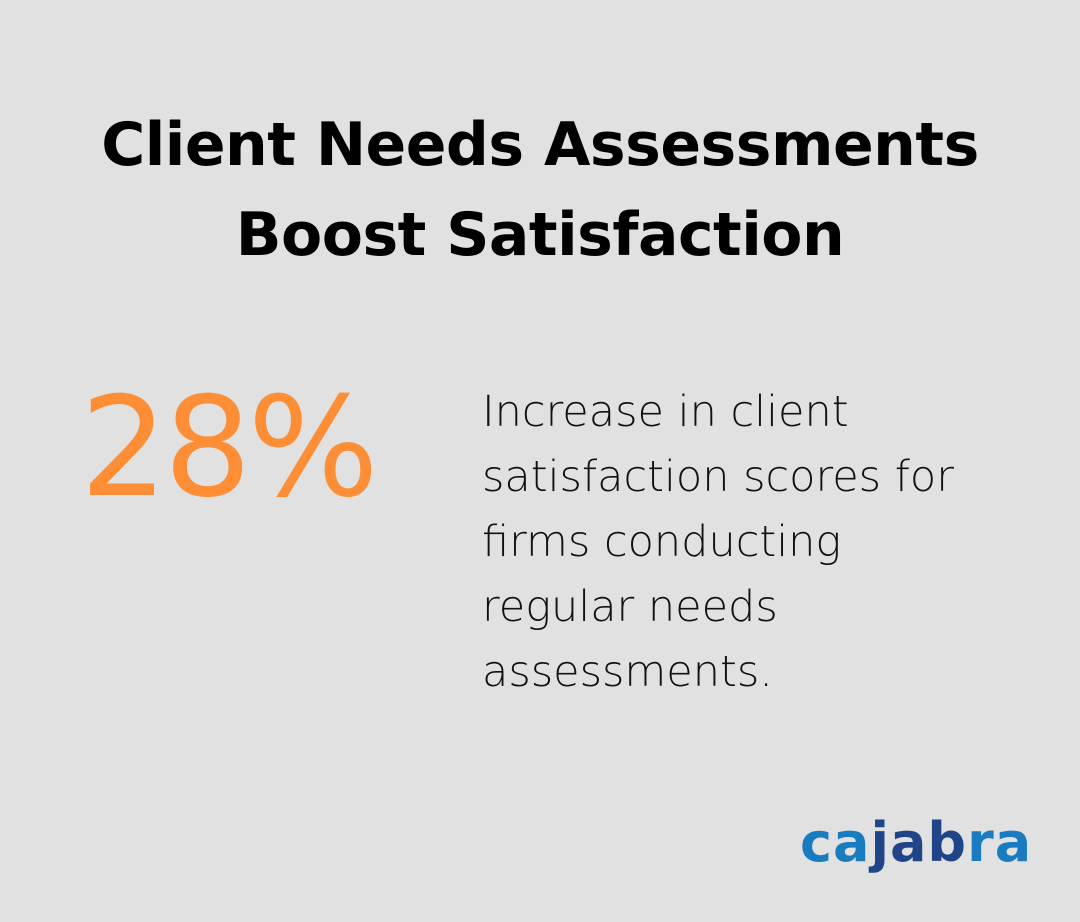 This screenshot has height=922, width=1080. Describe the element at coordinates (540, 235) in the screenshot. I see `title-line-2: Boost Satisfaction` at that location.